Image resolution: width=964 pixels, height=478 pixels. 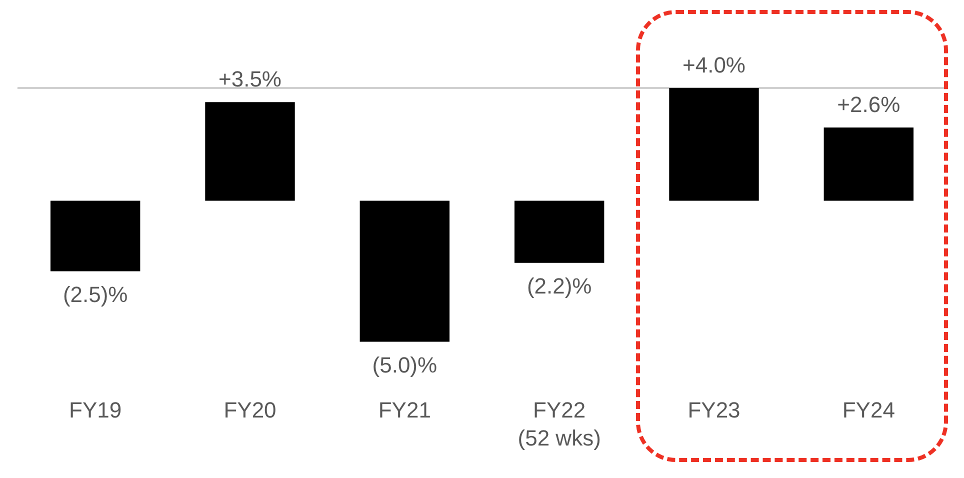 I want to click on data-label: (2.5)%, so click(x=95, y=294).